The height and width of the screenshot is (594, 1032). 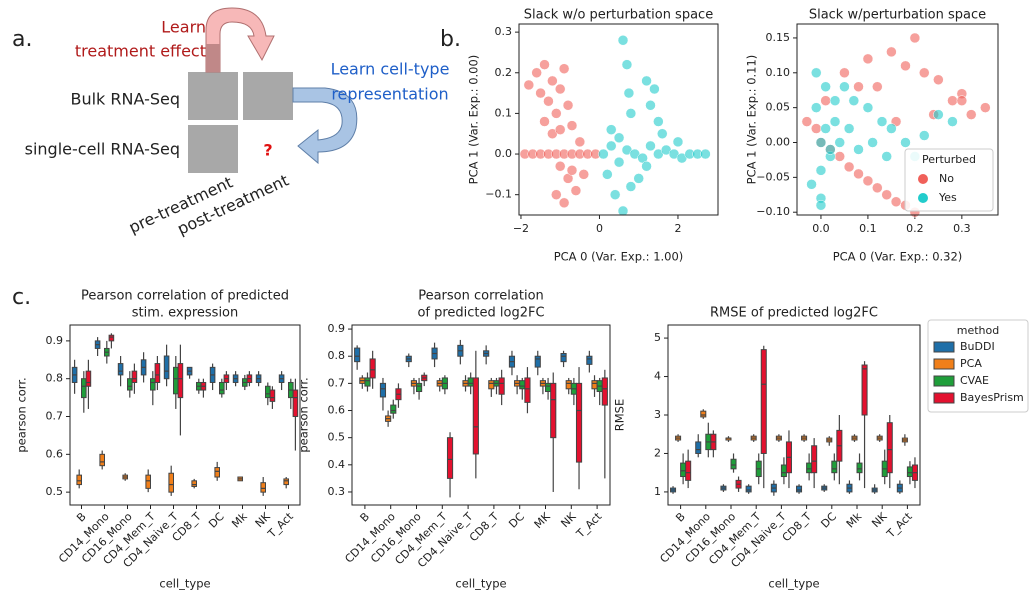 I want to click on celltype-label: representation, so click(x=389, y=94).